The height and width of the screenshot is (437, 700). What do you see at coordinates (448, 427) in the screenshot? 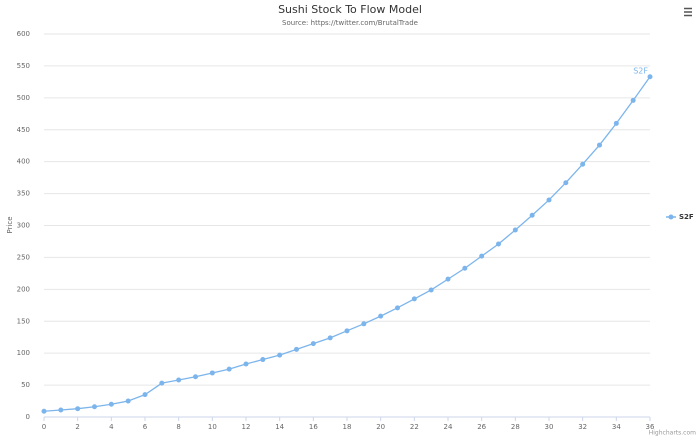
I see `x-tick-label: 24` at bounding box center [448, 427].